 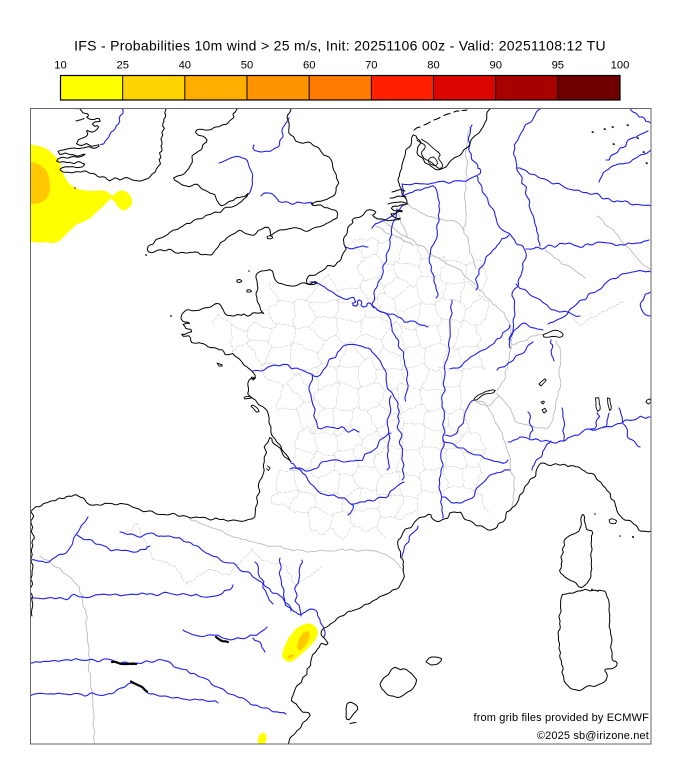 What do you see at coordinates (122, 66) in the screenshot?
I see `svg-text: 25` at bounding box center [122, 66].